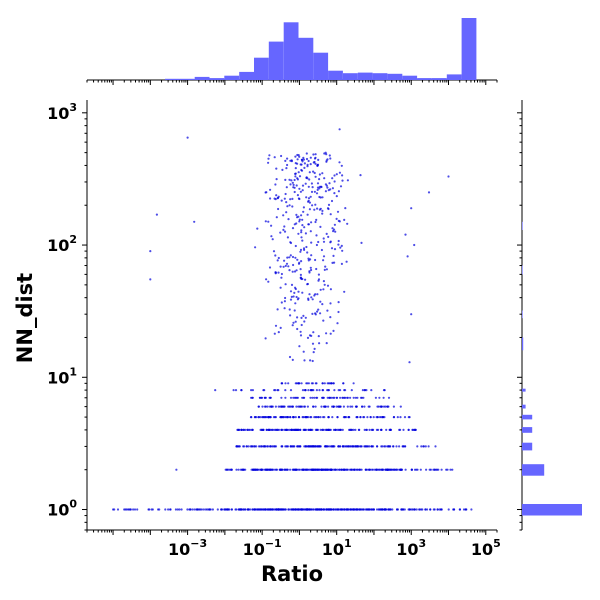  What do you see at coordinates (62, 509) in the screenshot?
I see `y-tick-label: 100` at bounding box center [62, 509].